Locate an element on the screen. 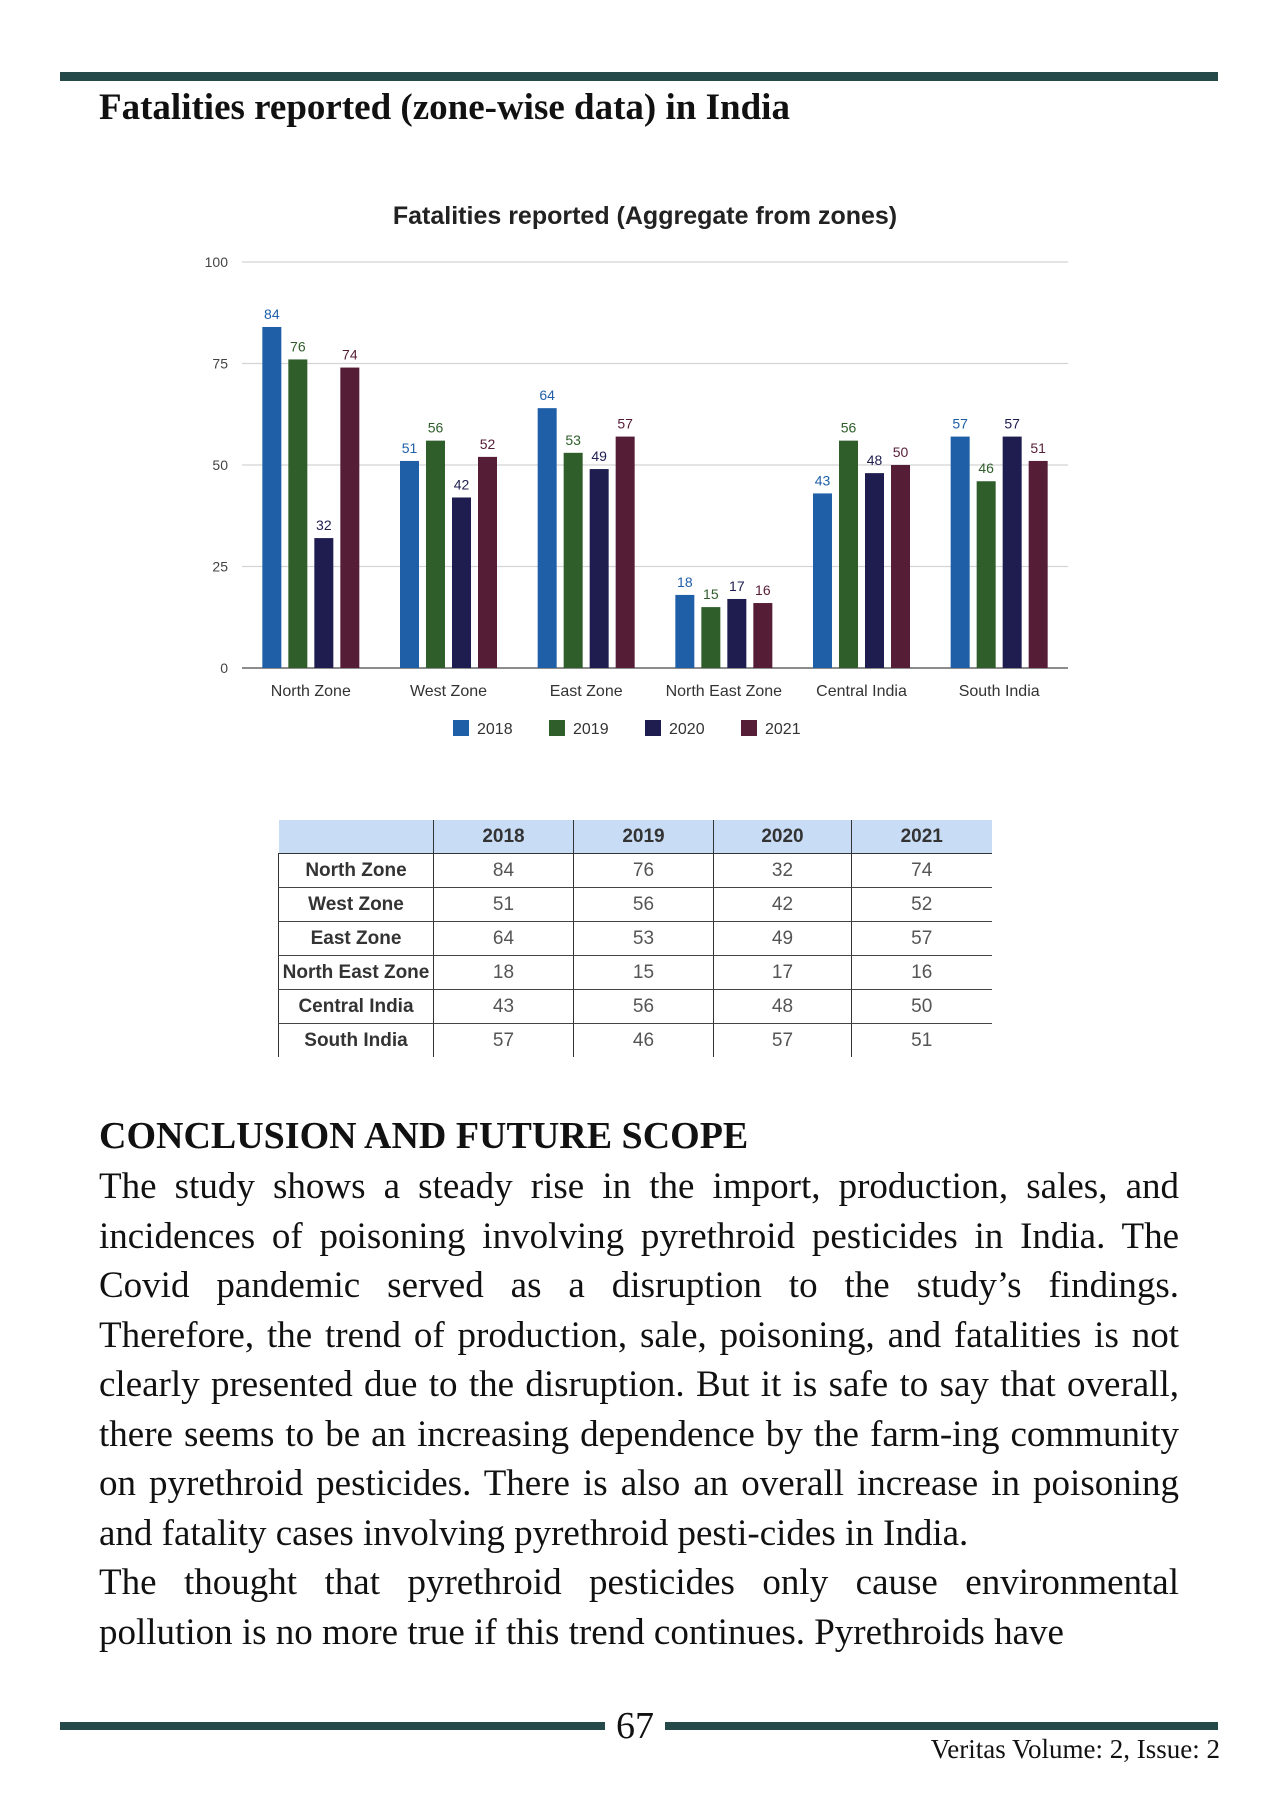  x-tick-label: West Zone is located at coordinates (448, 691).